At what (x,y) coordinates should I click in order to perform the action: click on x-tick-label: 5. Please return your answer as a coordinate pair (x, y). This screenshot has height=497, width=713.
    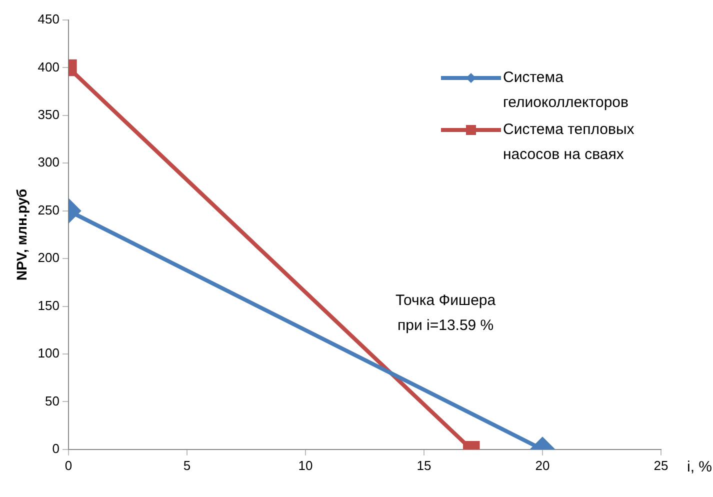
    Looking at the image, I should click on (187, 465).